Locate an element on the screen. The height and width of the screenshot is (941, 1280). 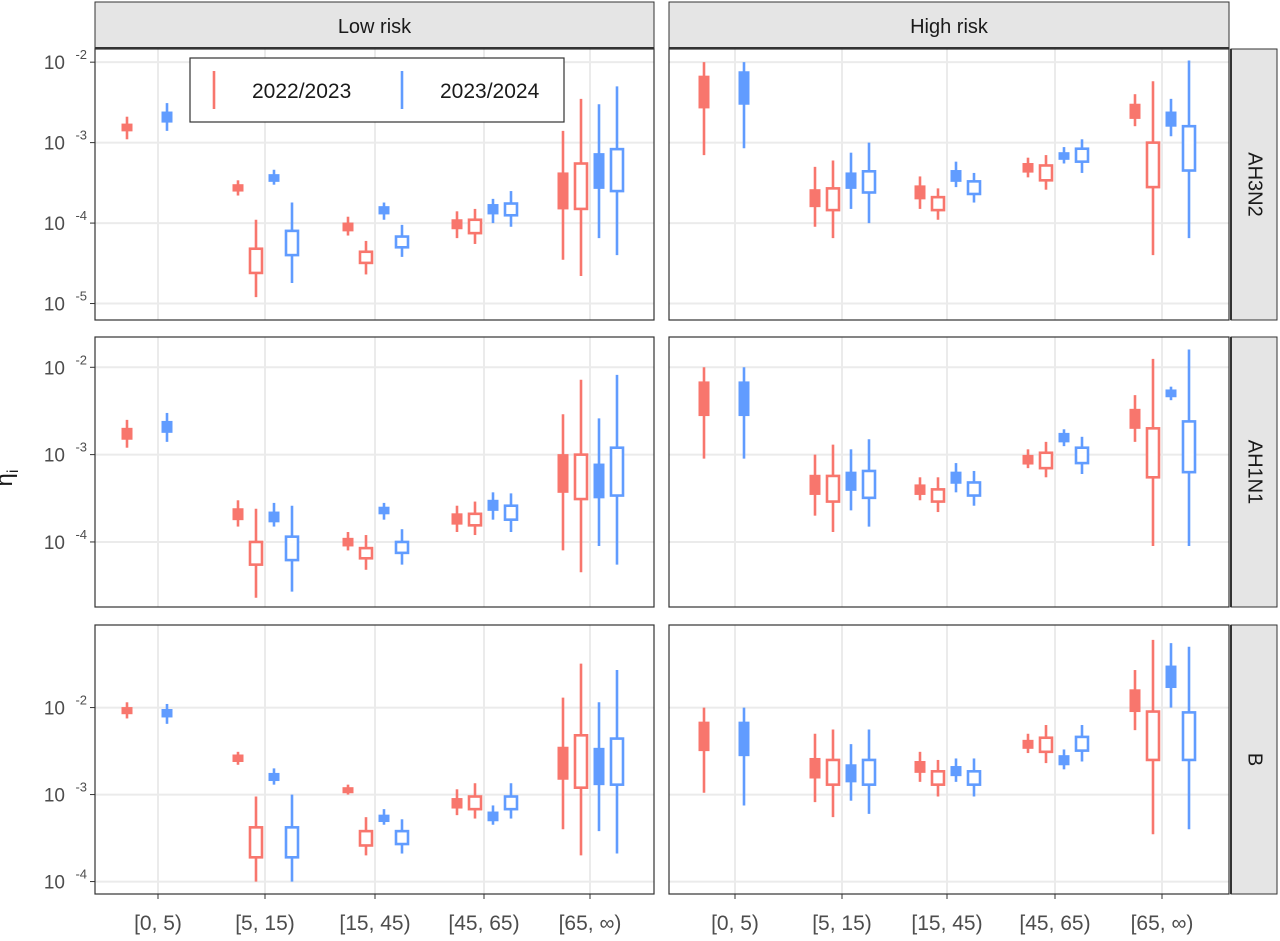
panel-border is located at coordinates (949, 759).